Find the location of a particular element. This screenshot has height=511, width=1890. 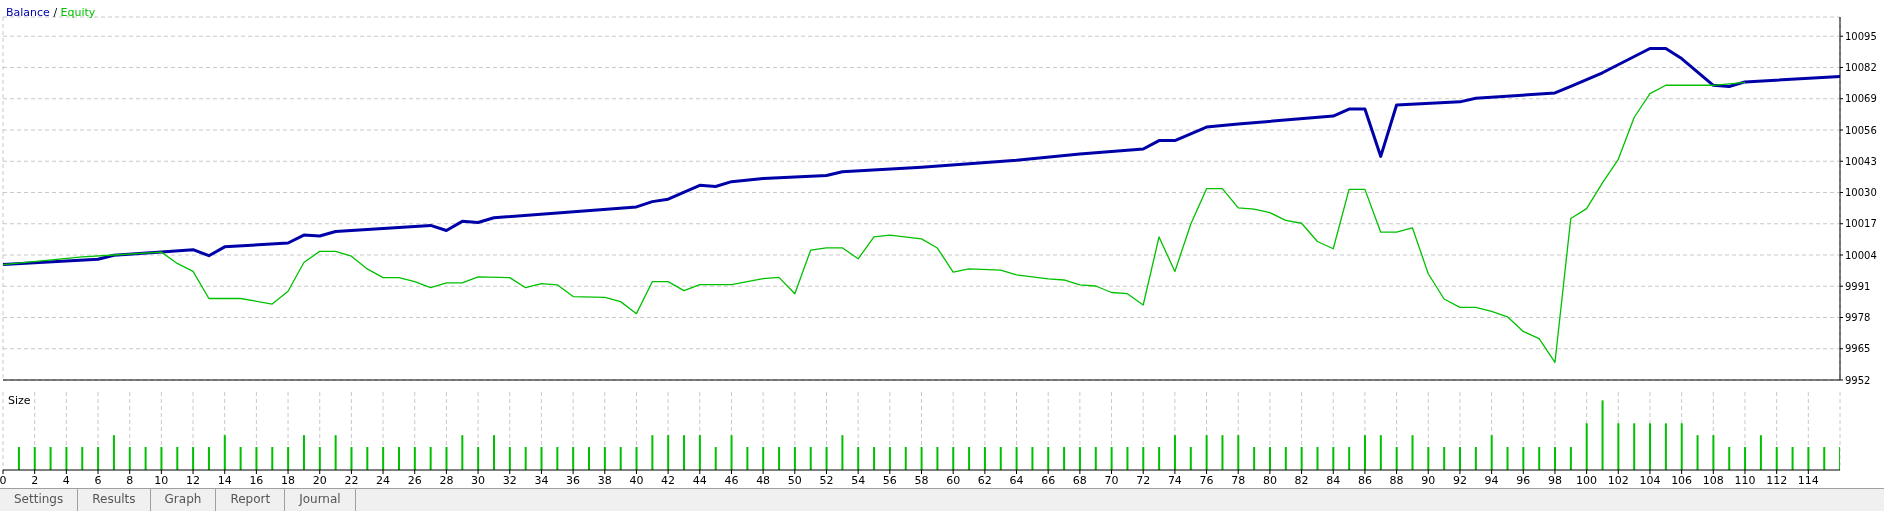

annotation: / is located at coordinates (55, 12).